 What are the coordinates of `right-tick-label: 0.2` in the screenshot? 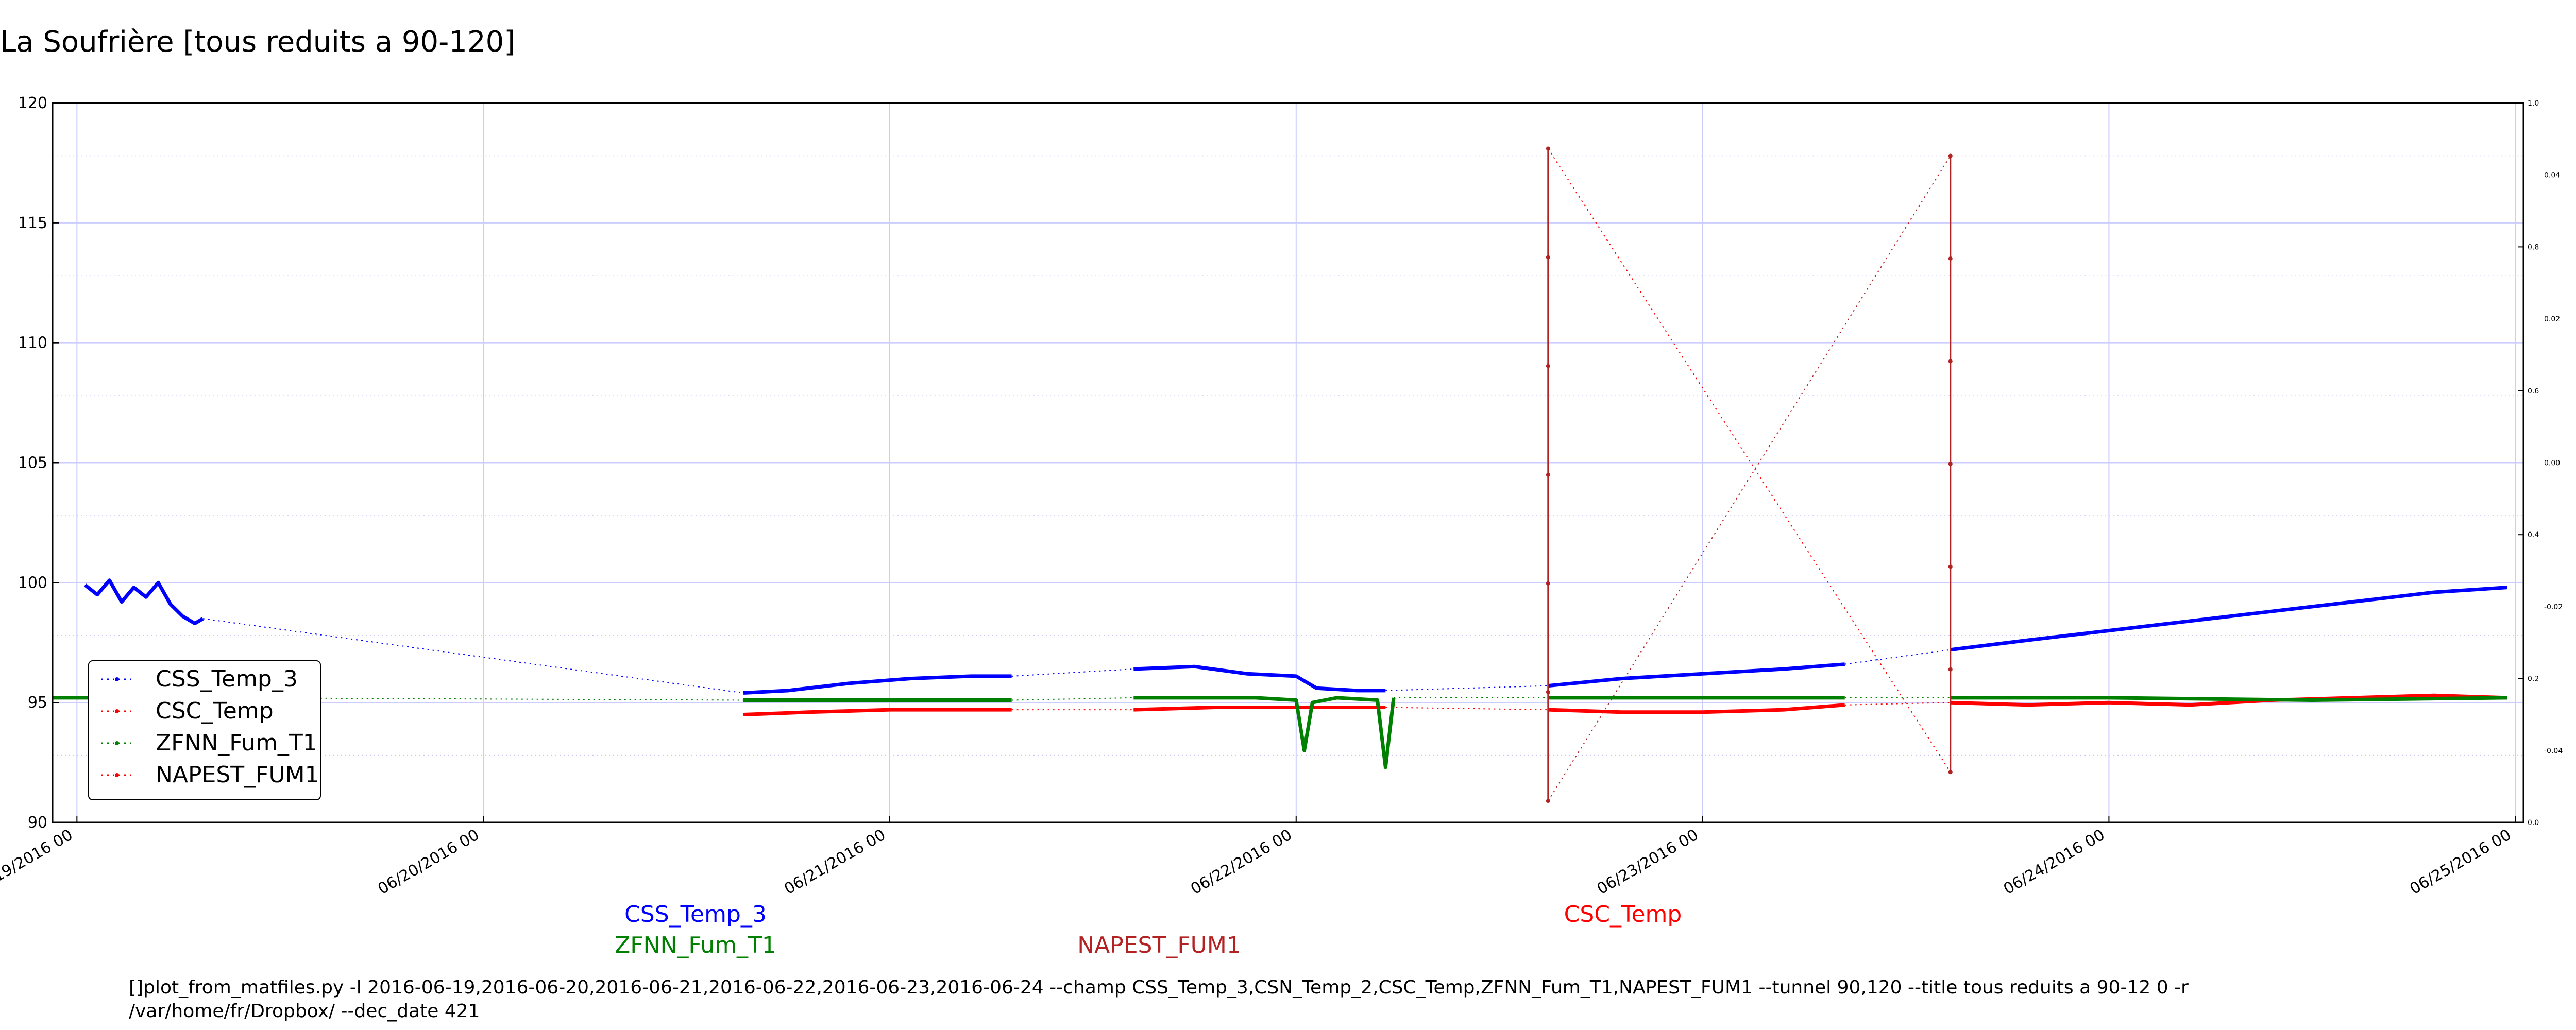 It's located at (2533, 679).